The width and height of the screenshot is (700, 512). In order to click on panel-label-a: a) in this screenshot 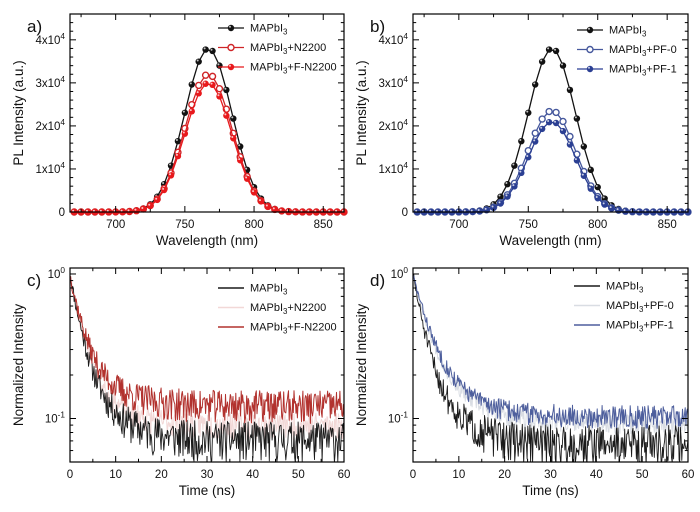, I will do `click(34, 26)`.